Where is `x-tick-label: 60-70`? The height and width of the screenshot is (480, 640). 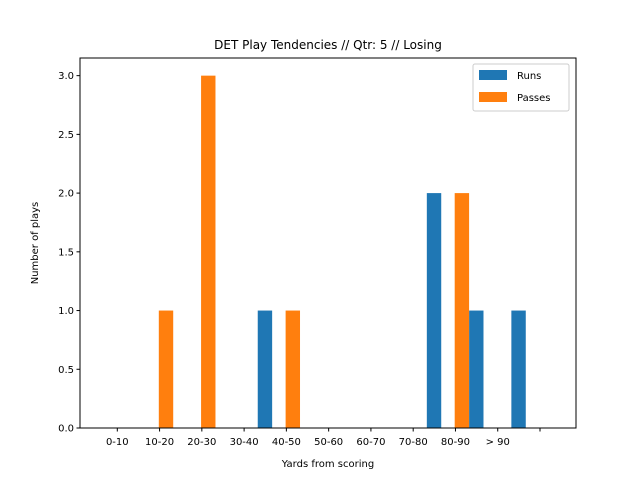 x-tick-label: 60-70 is located at coordinates (370, 442).